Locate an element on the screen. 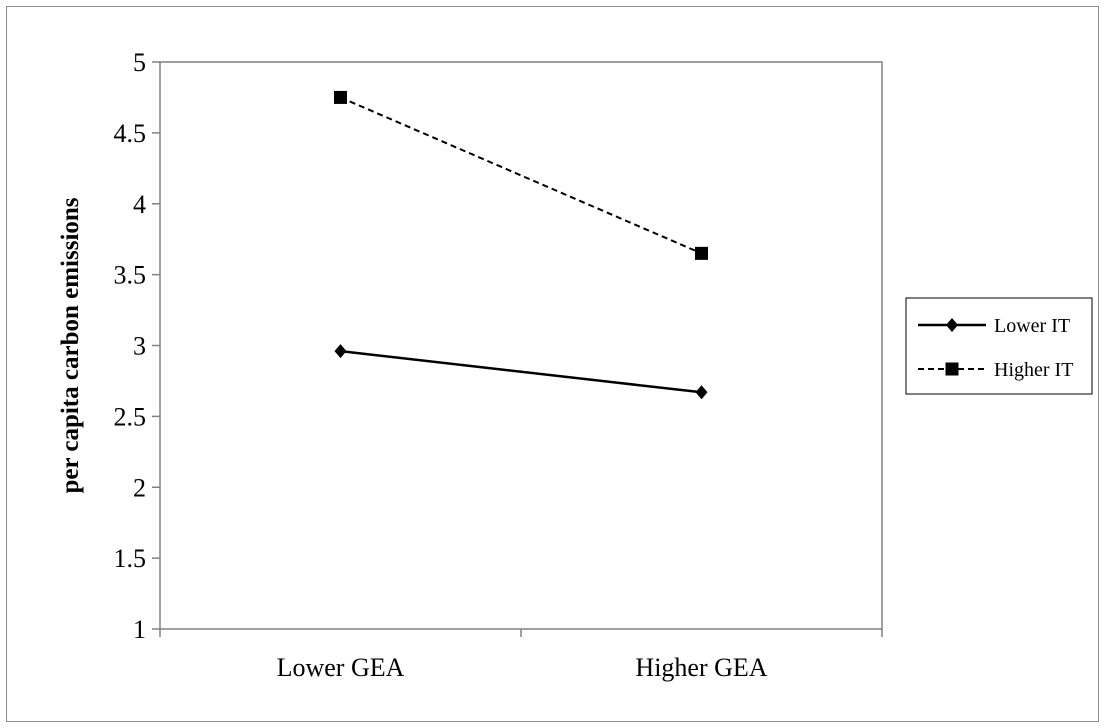 This screenshot has width=1105, height=728. legend-square-marker is located at coordinates (952, 369).